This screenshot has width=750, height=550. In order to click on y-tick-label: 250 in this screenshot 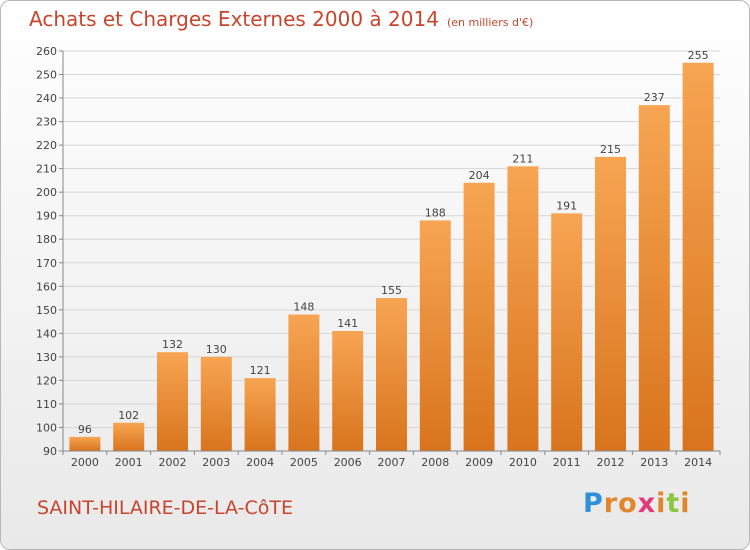, I will do `click(46, 75)`.